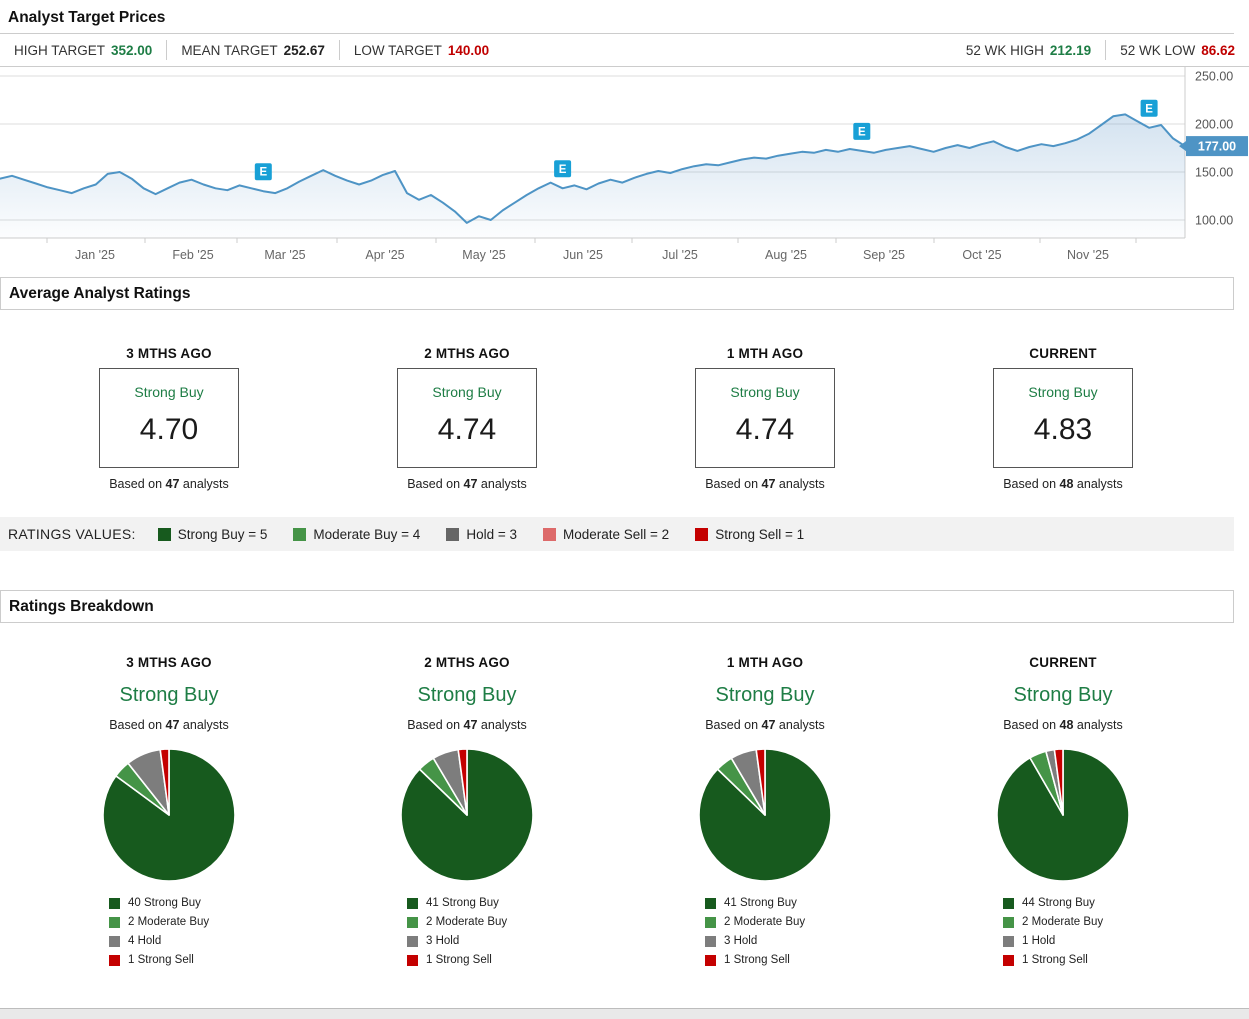  I want to click on x-axis-label: Feb '25, so click(192, 255).